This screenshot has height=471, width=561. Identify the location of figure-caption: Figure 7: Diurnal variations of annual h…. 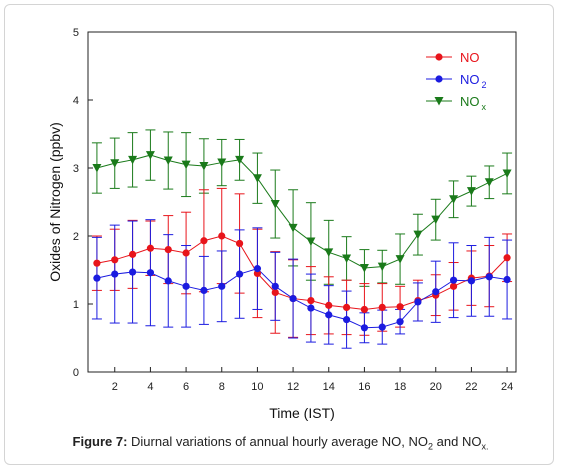
(280, 443).